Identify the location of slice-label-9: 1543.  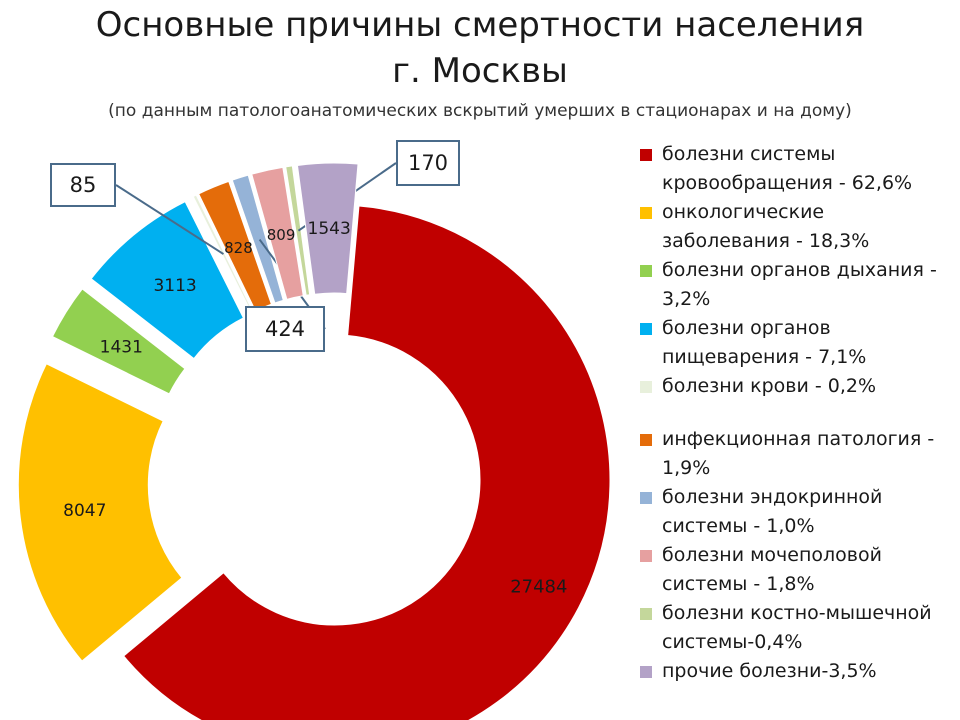
(329, 229).